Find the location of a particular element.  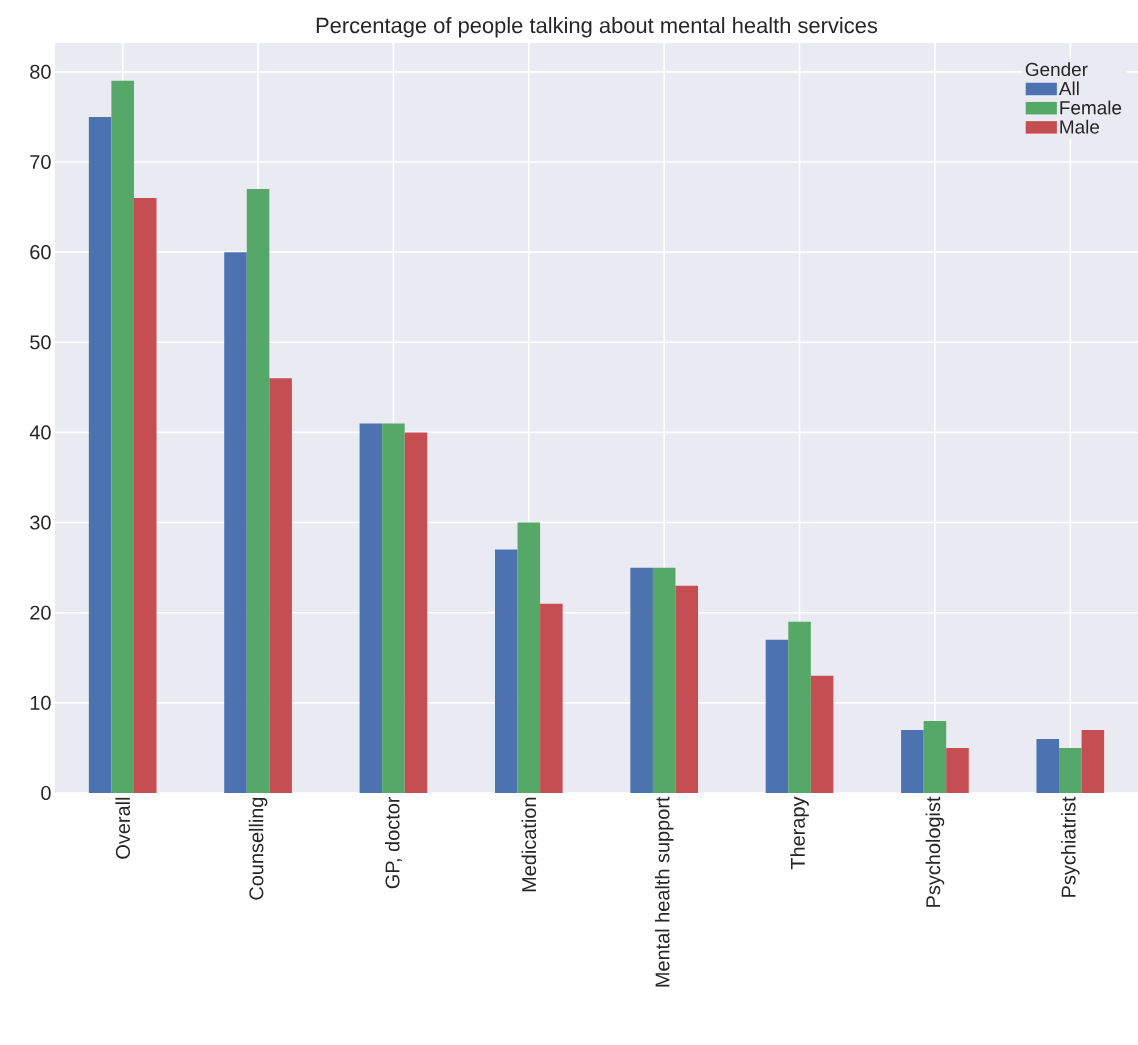

y-tick-label: 20 is located at coordinates (40, 612).